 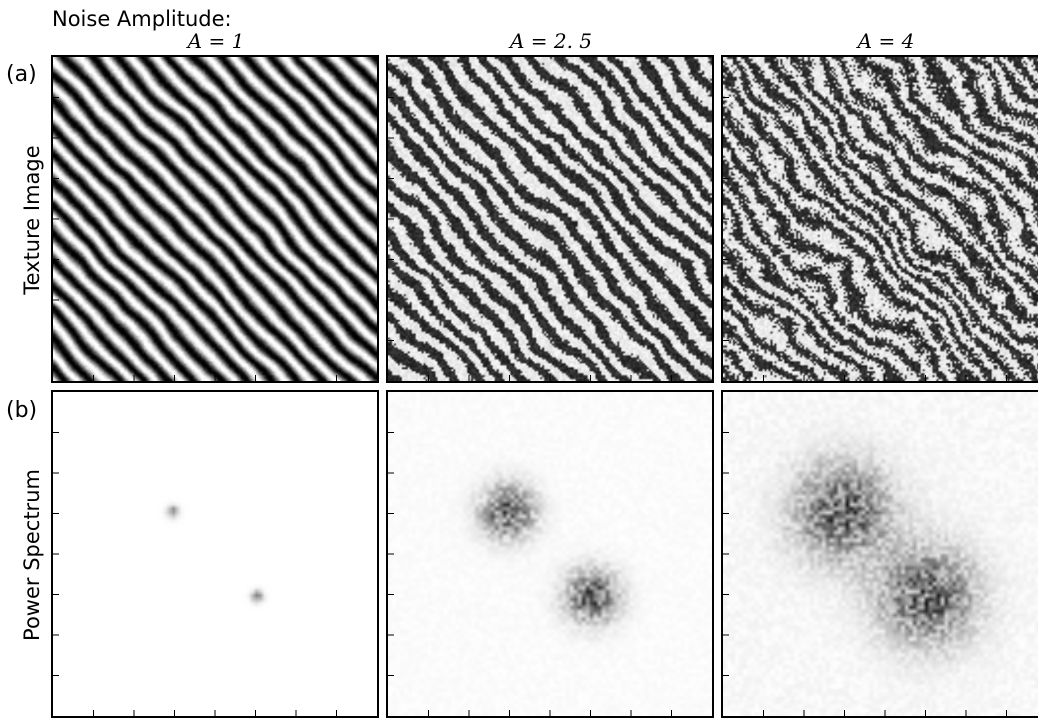 I want to click on spectrum-panel-a1, so click(x=215, y=554).